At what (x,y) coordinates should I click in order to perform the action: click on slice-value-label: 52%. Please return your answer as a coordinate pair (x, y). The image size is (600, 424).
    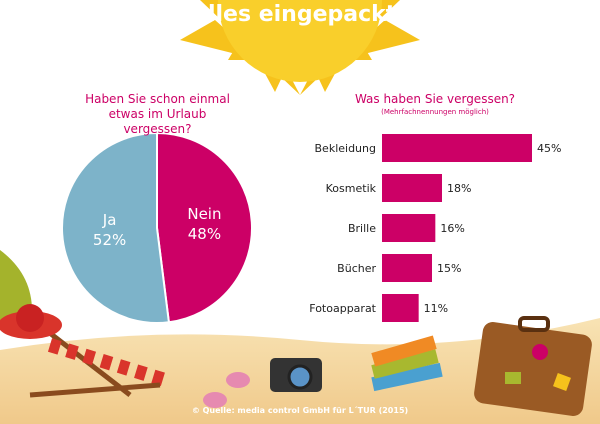
    Looking at the image, I should click on (109, 240).